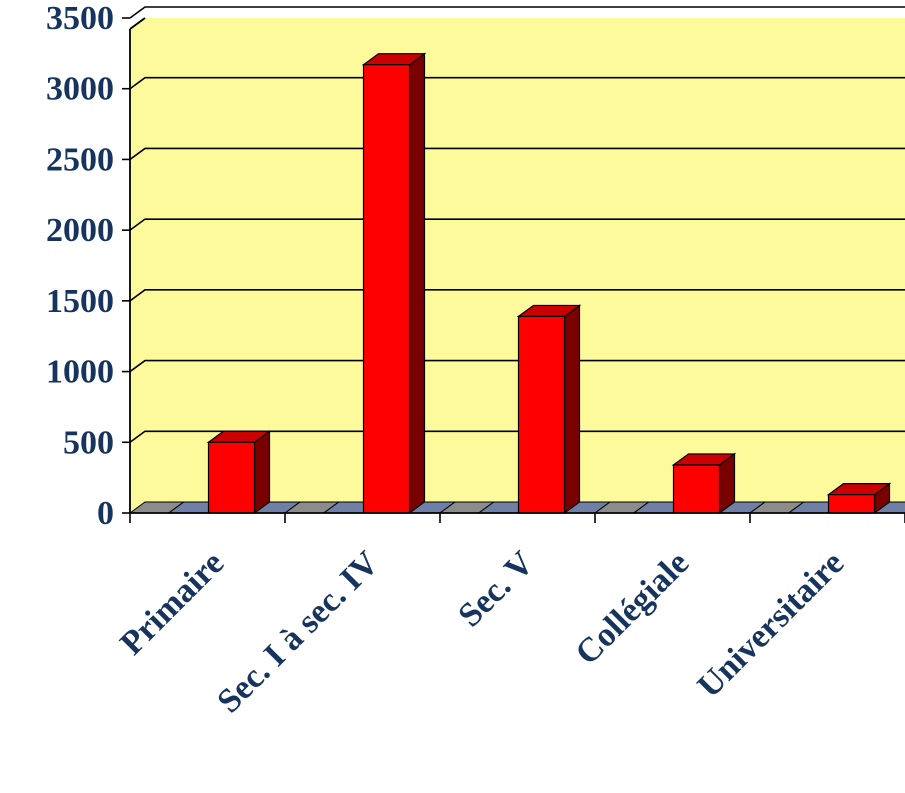  Describe the element at coordinates (80, 89) in the screenshot. I see `y-tick-label: 3000` at that location.